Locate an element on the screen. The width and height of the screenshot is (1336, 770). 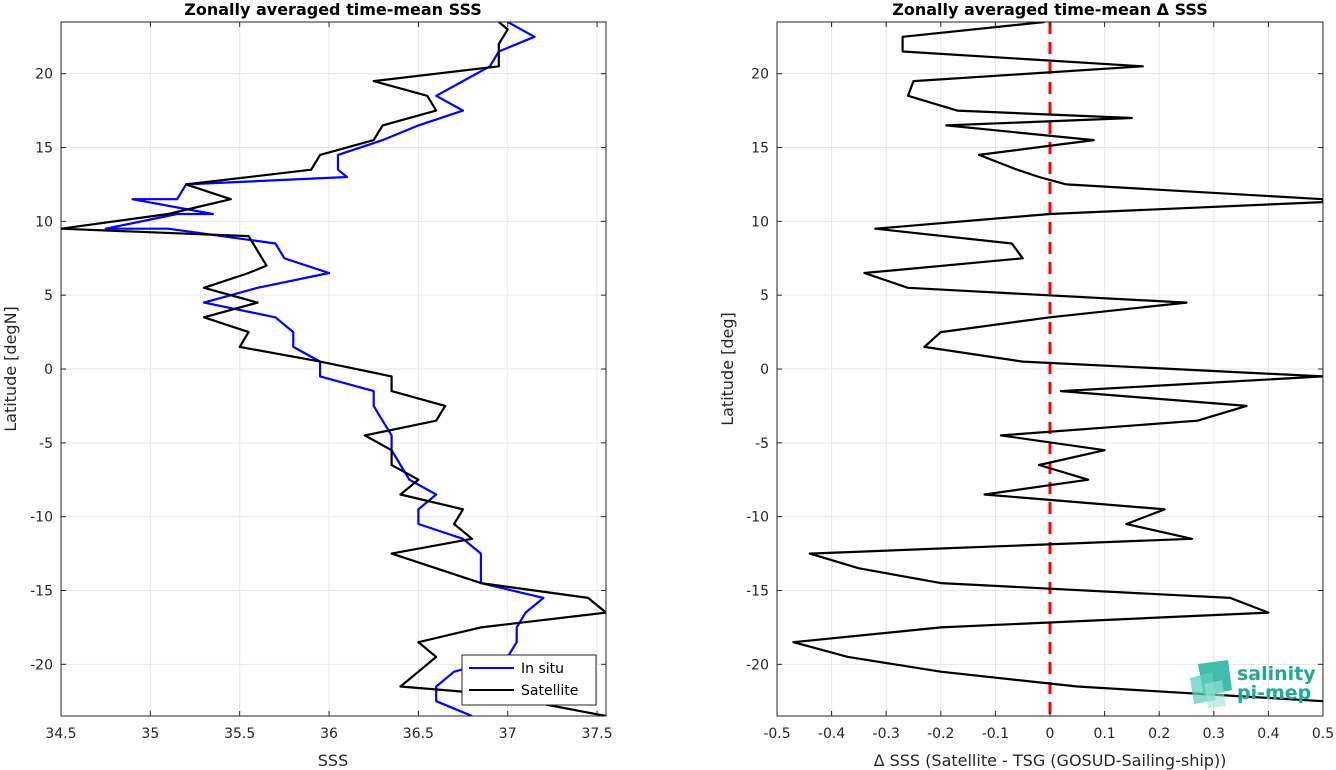
left-x-tick-label: 36 is located at coordinates (329, 734).